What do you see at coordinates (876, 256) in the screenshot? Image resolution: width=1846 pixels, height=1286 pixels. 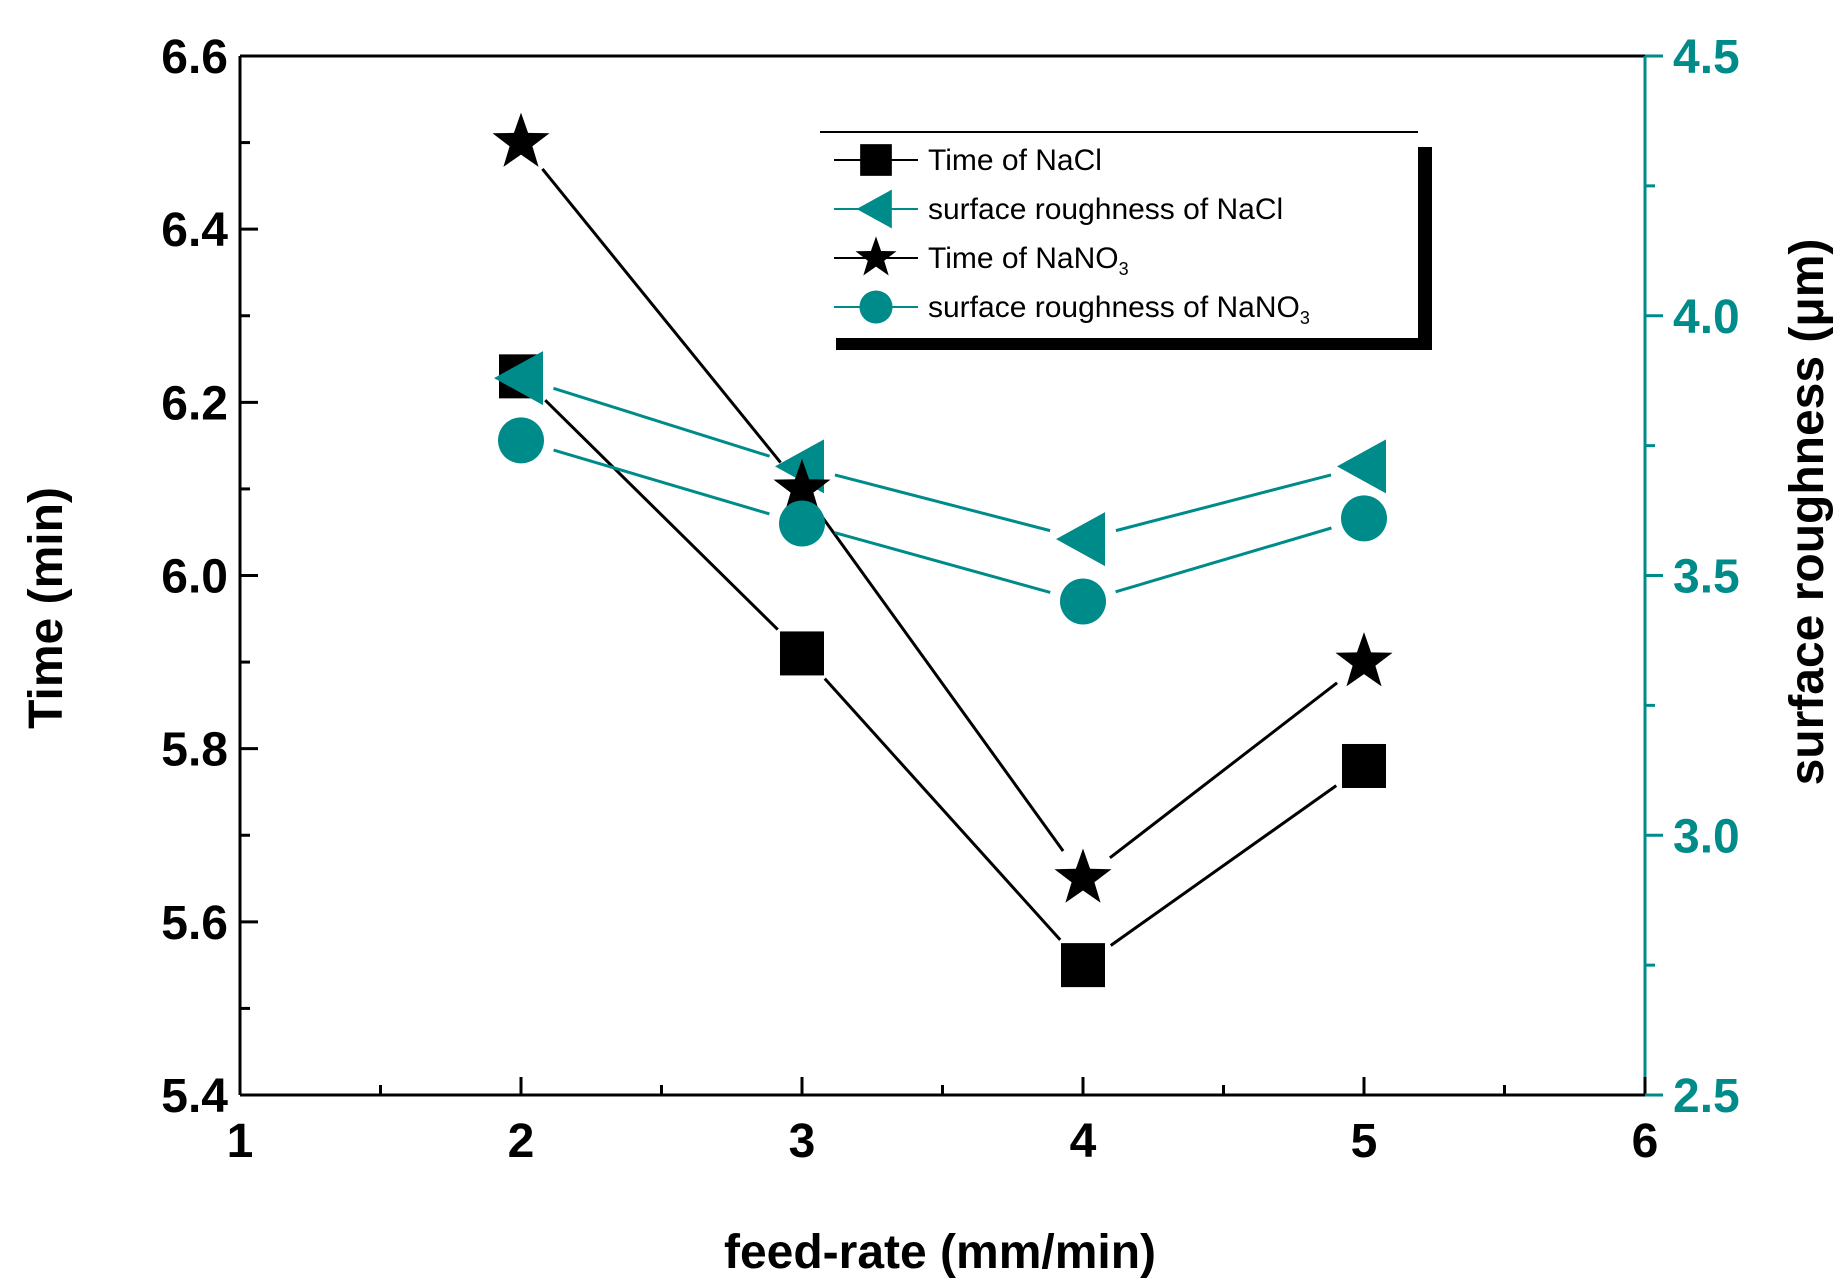 I see `legend-marker-time-nano3` at bounding box center [876, 256].